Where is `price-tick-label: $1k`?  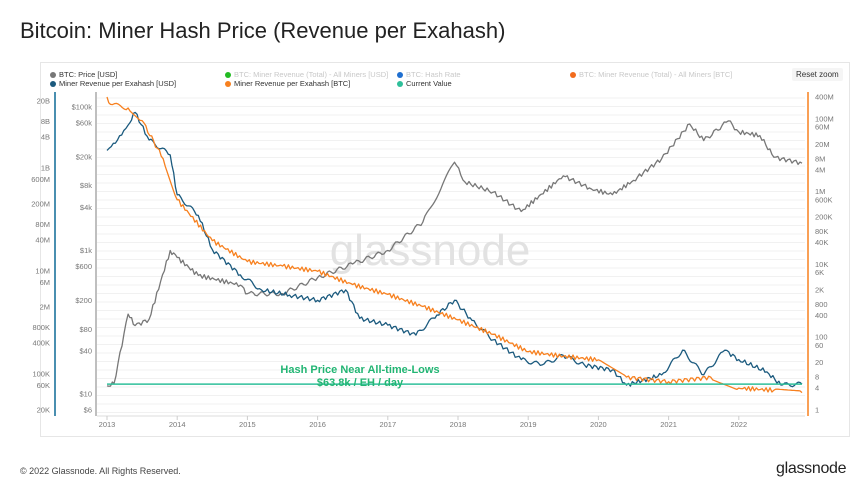 price-tick-label: $1k is located at coordinates (86, 250).